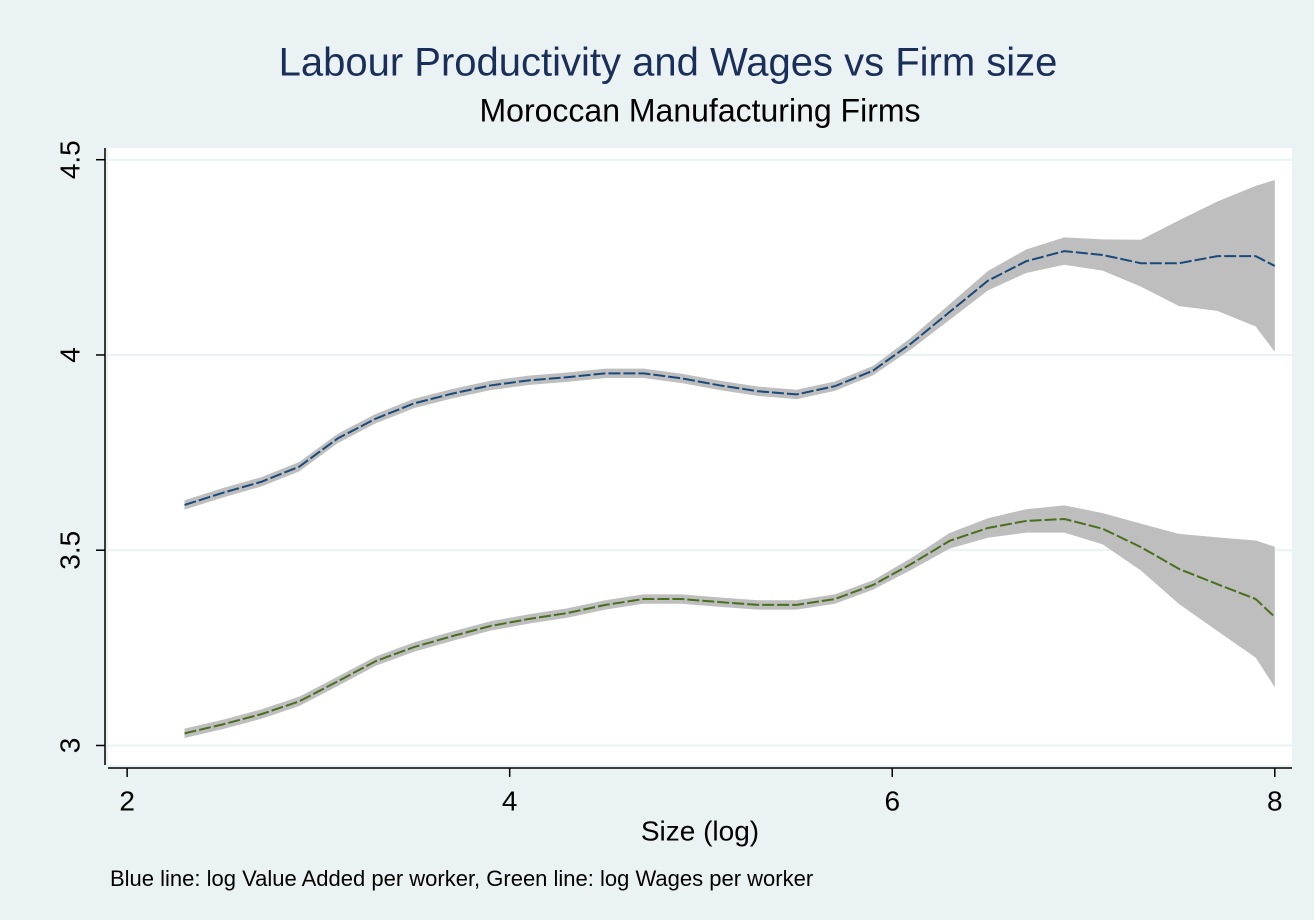 The height and width of the screenshot is (920, 1314). What do you see at coordinates (69, 746) in the screenshot?
I see `y-tick-label: 3` at bounding box center [69, 746].